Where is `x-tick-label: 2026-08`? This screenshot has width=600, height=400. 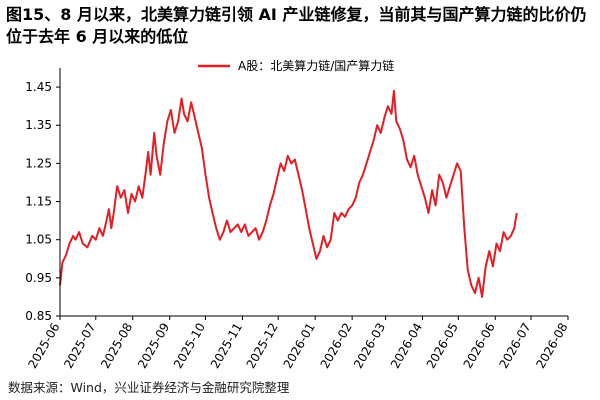 x-tick-label: 2026-08 is located at coordinates (551, 346).